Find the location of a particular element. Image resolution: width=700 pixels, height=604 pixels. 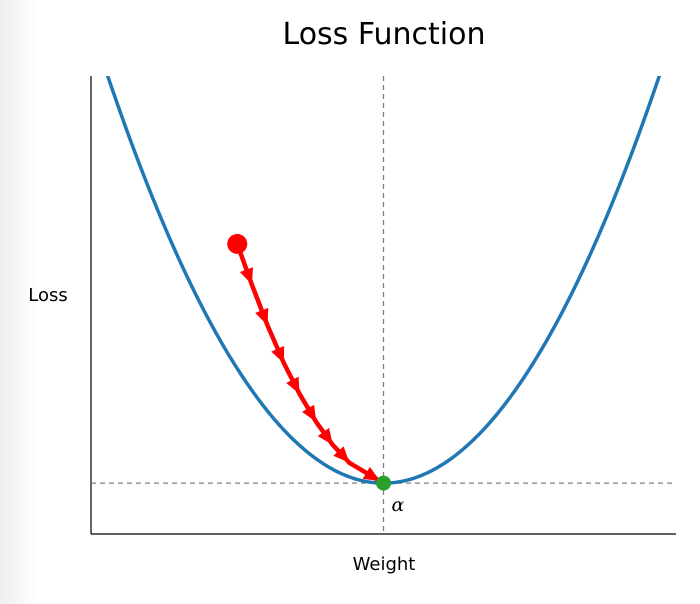

x-axis-label: Weight is located at coordinates (384, 564).